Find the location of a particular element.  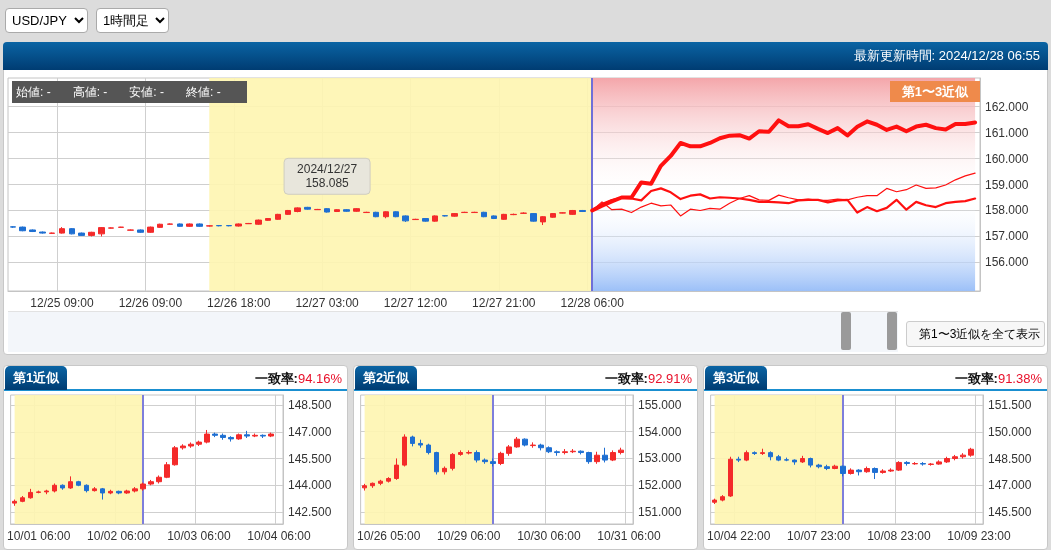

annotation: 始値: - is located at coordinates (33, 92).